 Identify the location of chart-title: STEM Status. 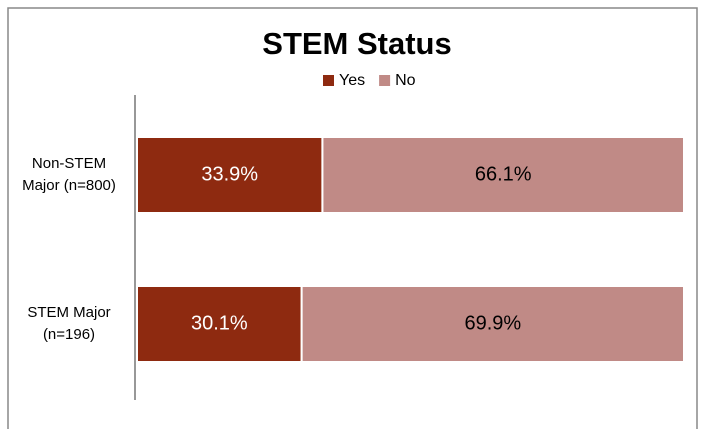
(356, 43).